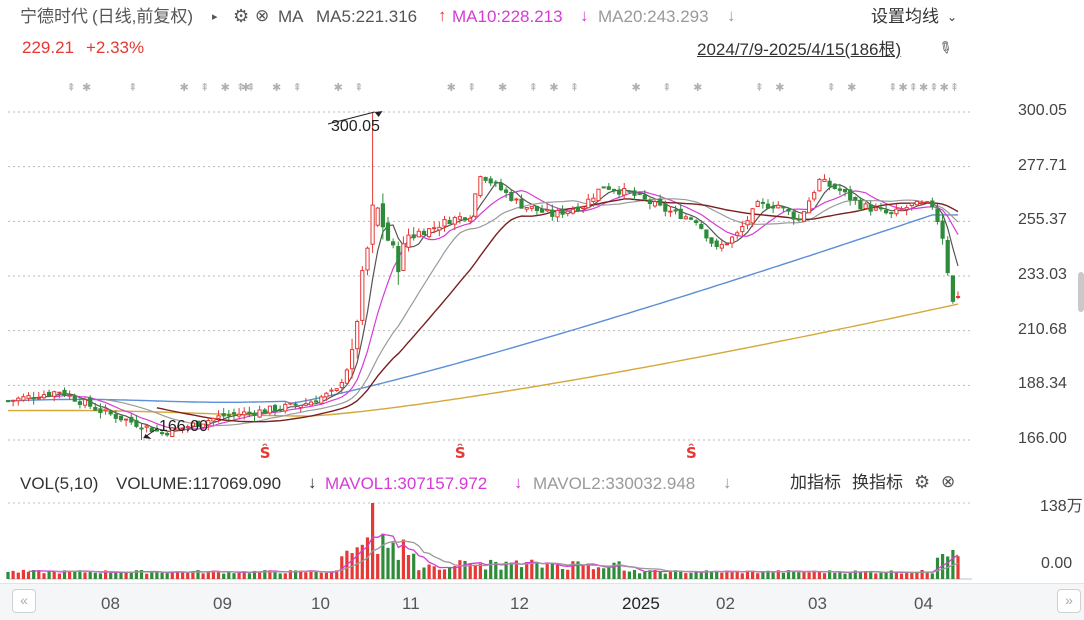 This screenshot has width=1084, height=620. I want to click on ma-settings-button: 设置均线, so click(905, 16).